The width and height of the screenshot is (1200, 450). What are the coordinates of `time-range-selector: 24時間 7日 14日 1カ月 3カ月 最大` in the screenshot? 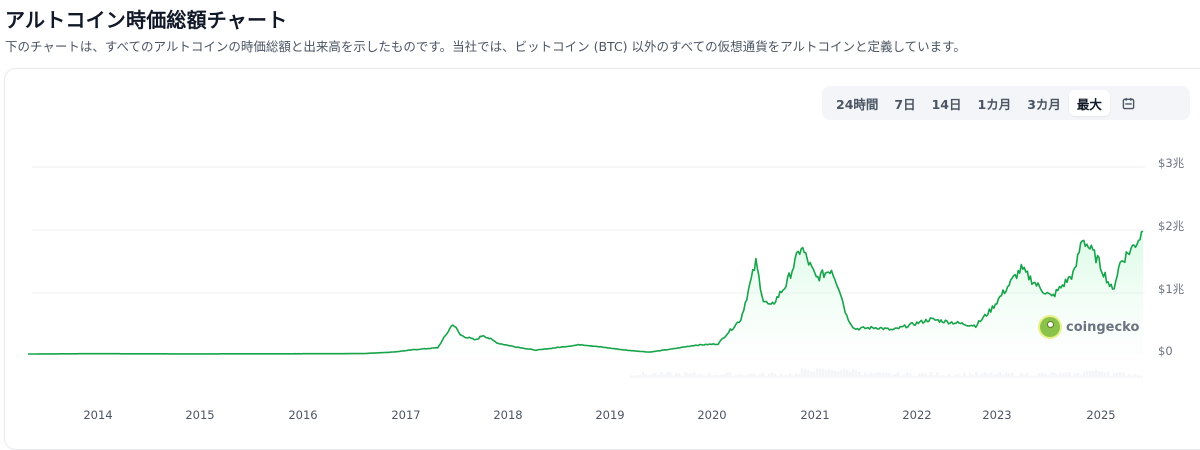 It's located at (1006, 103).